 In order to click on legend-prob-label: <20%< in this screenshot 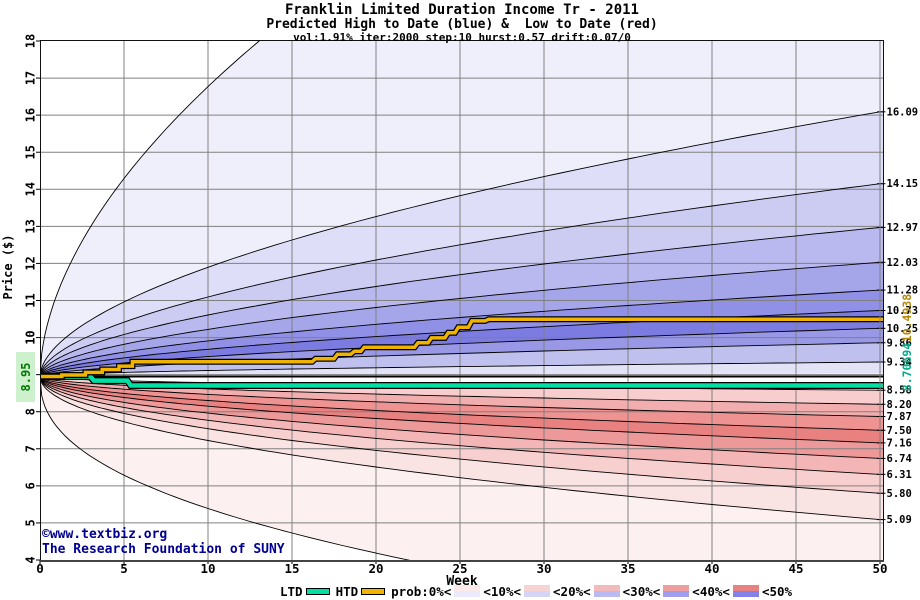, I will do `click(572, 591)`.